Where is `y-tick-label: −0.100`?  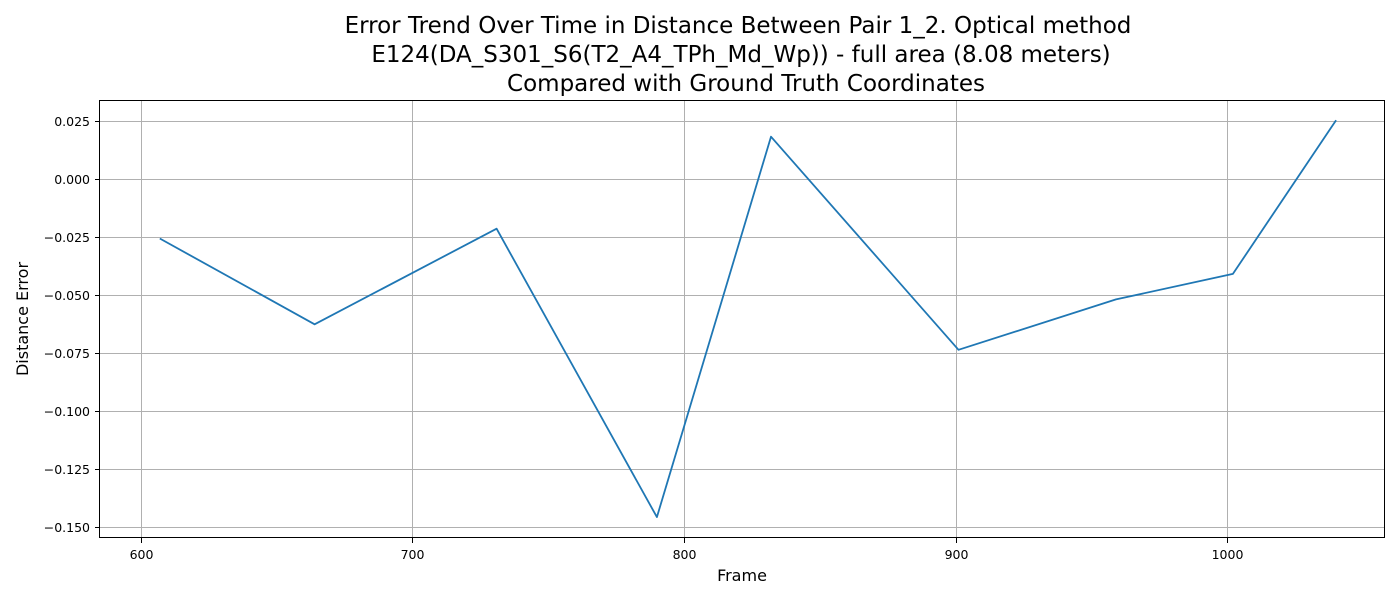
y-tick-label: −0.100 is located at coordinates (67, 411).